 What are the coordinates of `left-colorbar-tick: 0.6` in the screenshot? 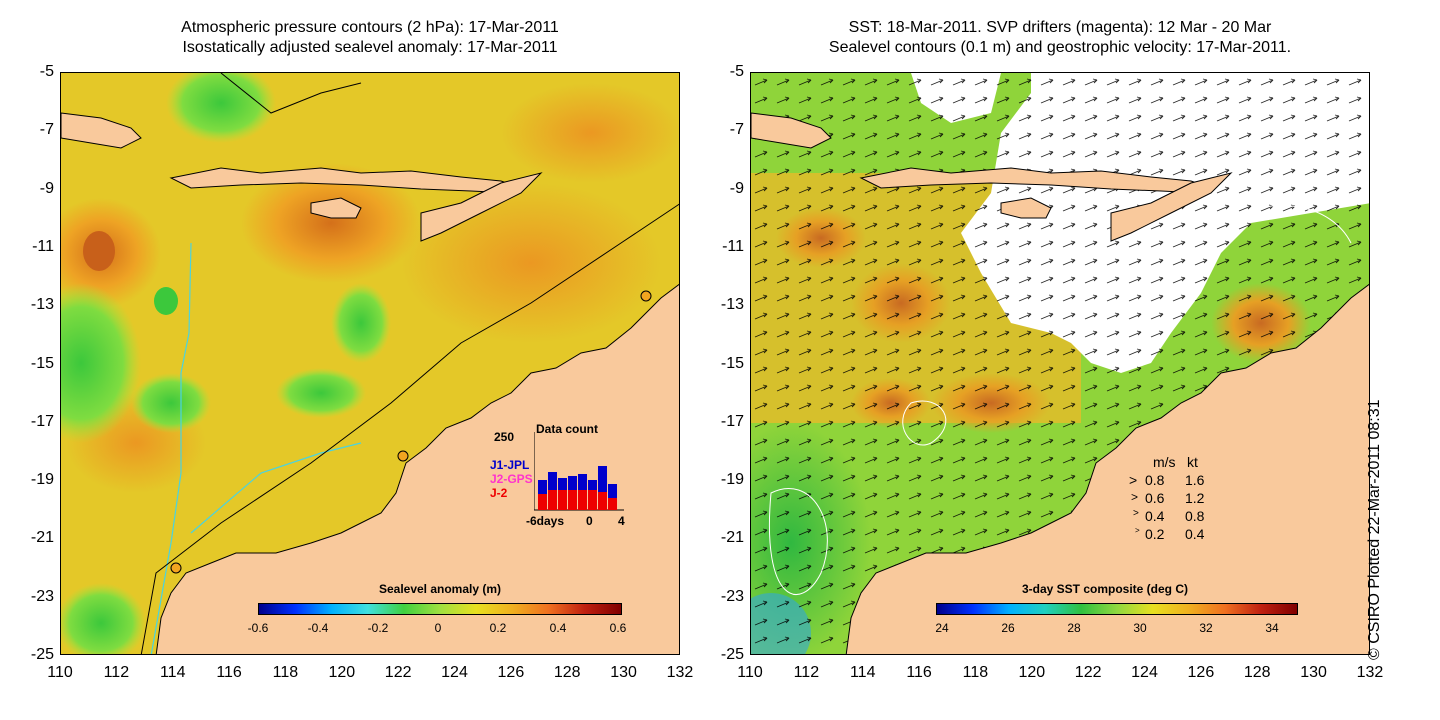 It's located at (618, 628).